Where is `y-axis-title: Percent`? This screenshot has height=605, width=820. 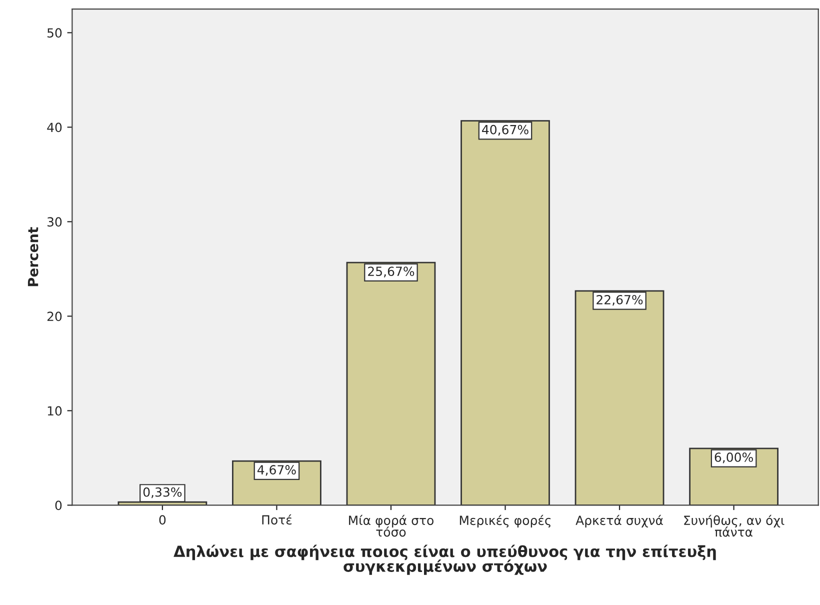 y-axis-title: Percent is located at coordinates (33, 256).